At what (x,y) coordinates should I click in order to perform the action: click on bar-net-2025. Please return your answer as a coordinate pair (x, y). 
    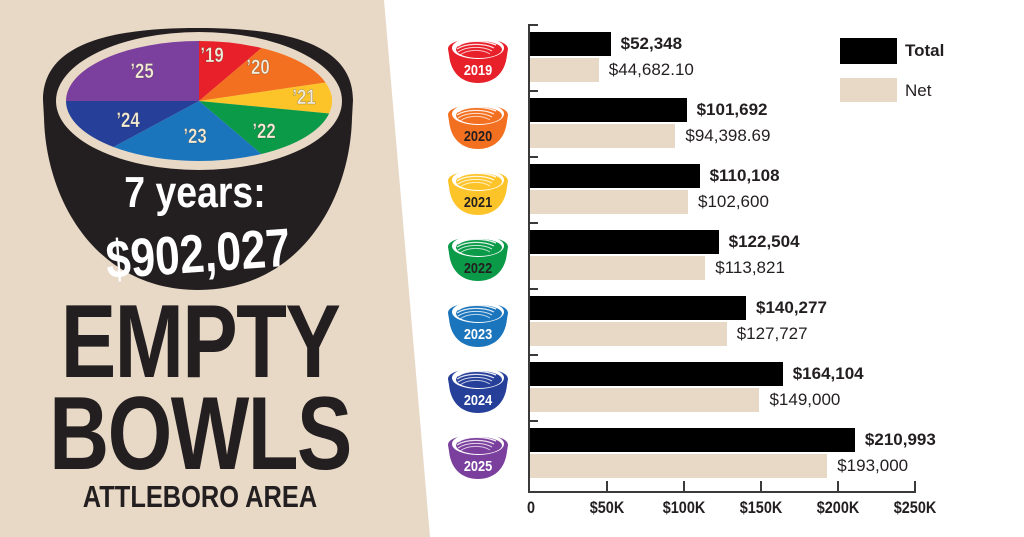
    Looking at the image, I should click on (679, 466).